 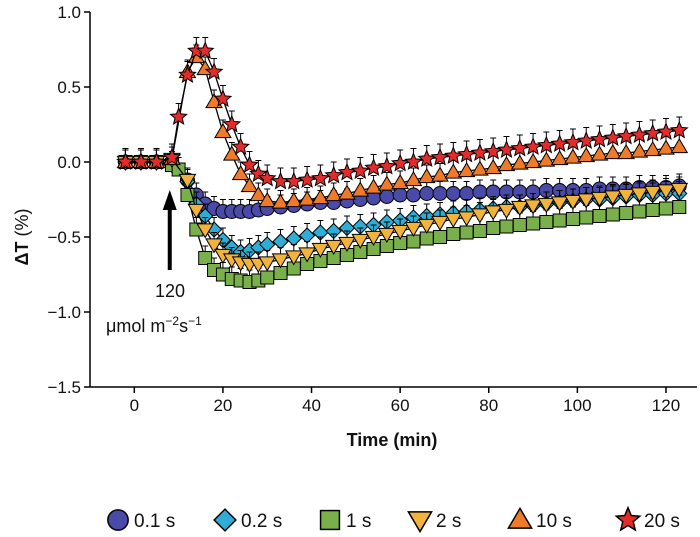 I want to click on y-tick-label: 0.5, so click(x=69, y=87).